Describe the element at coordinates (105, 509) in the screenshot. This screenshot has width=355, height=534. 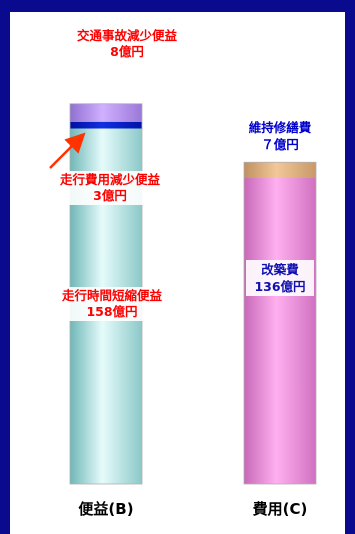
I see `category-label-benefit: 便益(B)` at that location.